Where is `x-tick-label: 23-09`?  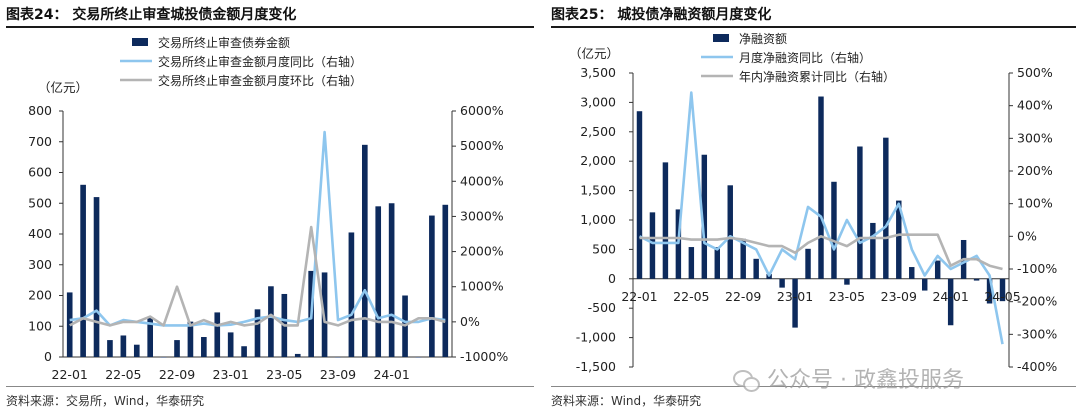 x-tick-label: 23-09 is located at coordinates (899, 296).